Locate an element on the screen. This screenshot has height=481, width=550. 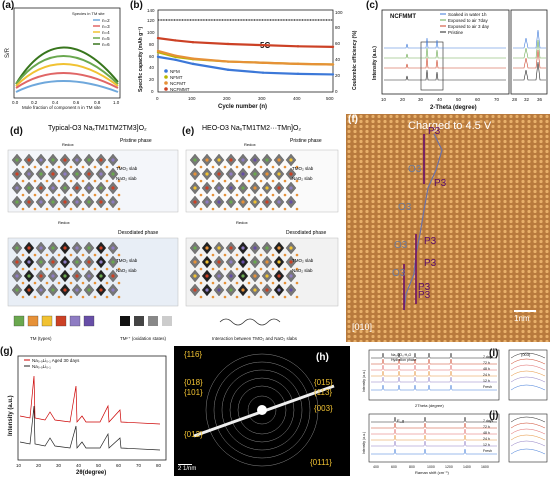
e-nao2-1: NaO₂ slab is located at coordinates (302, 178).